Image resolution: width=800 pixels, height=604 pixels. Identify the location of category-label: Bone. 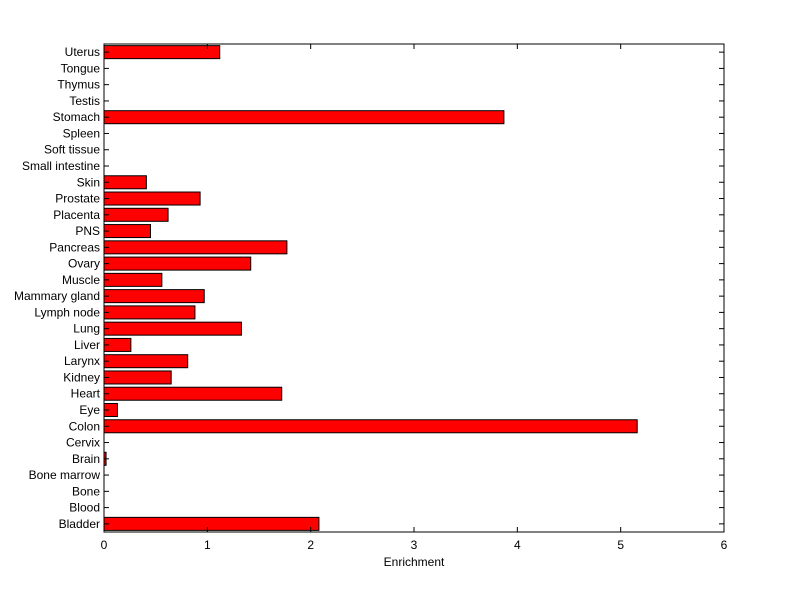
(86, 491).